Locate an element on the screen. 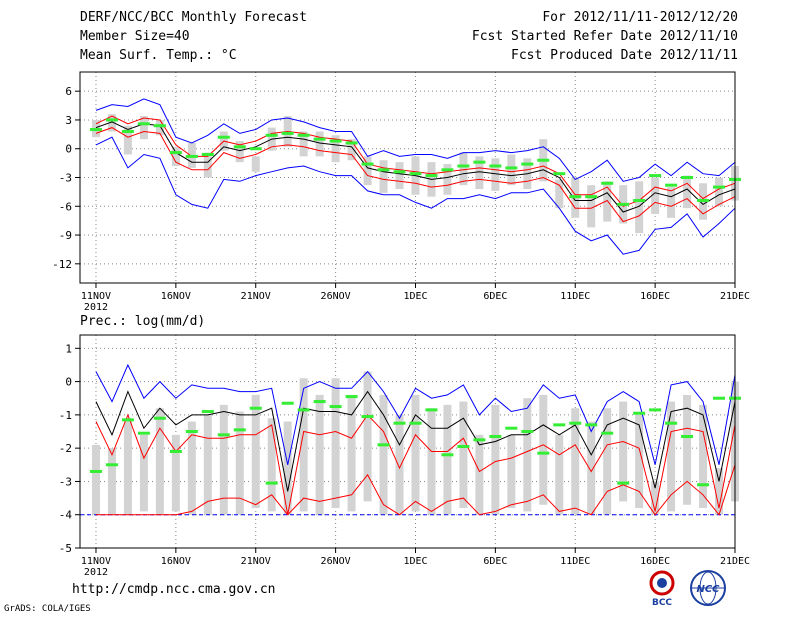 The image size is (800, 618). bcc-logo-text: BCC is located at coordinates (662, 603).